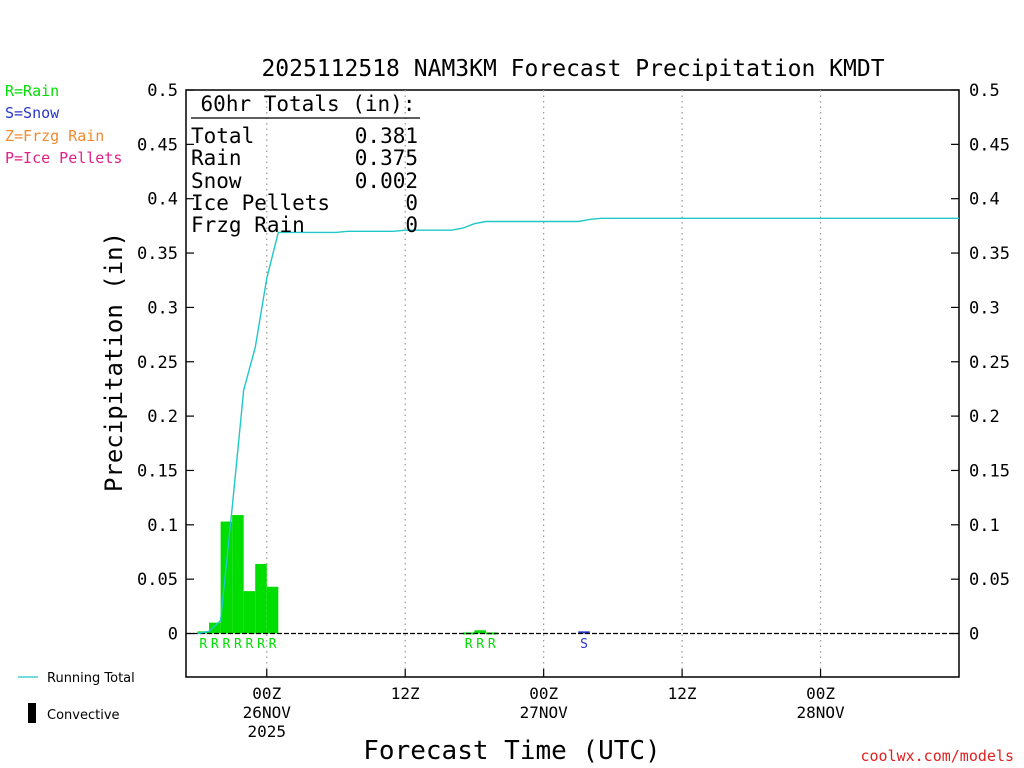 The image size is (1024, 768). What do you see at coordinates (162, 526) in the screenshot?
I see `y-tick-label-left: 0.1` at bounding box center [162, 526].